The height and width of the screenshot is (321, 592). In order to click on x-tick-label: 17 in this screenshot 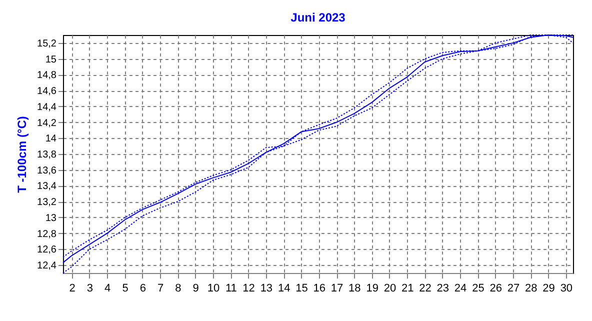, I will do `click(337, 288)`.